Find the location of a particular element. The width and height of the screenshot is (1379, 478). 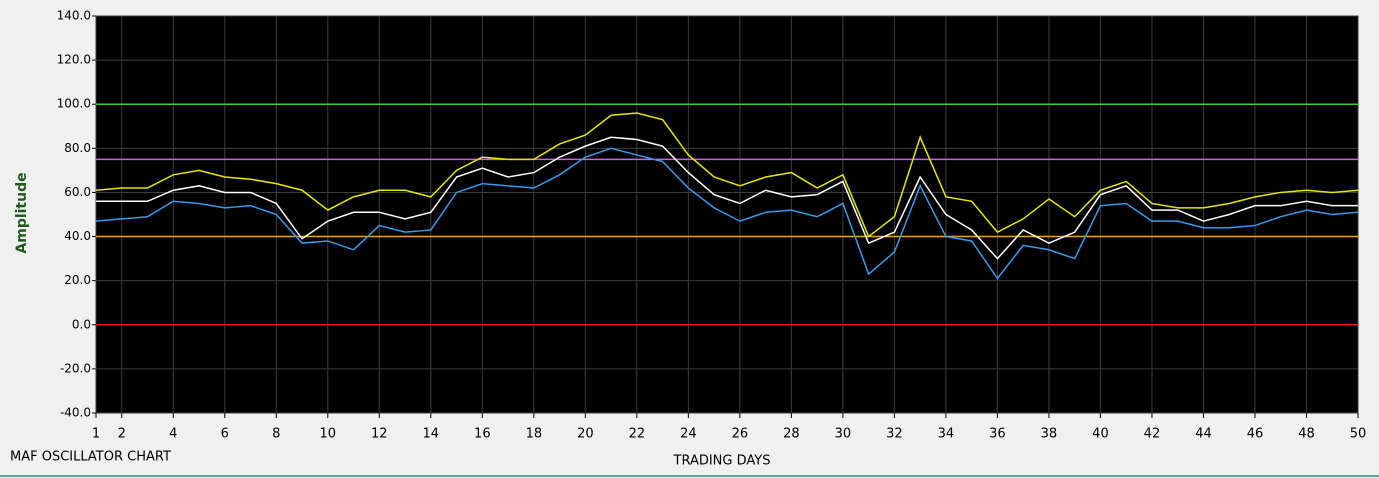

x-tick-label: 34 is located at coordinates (946, 434).